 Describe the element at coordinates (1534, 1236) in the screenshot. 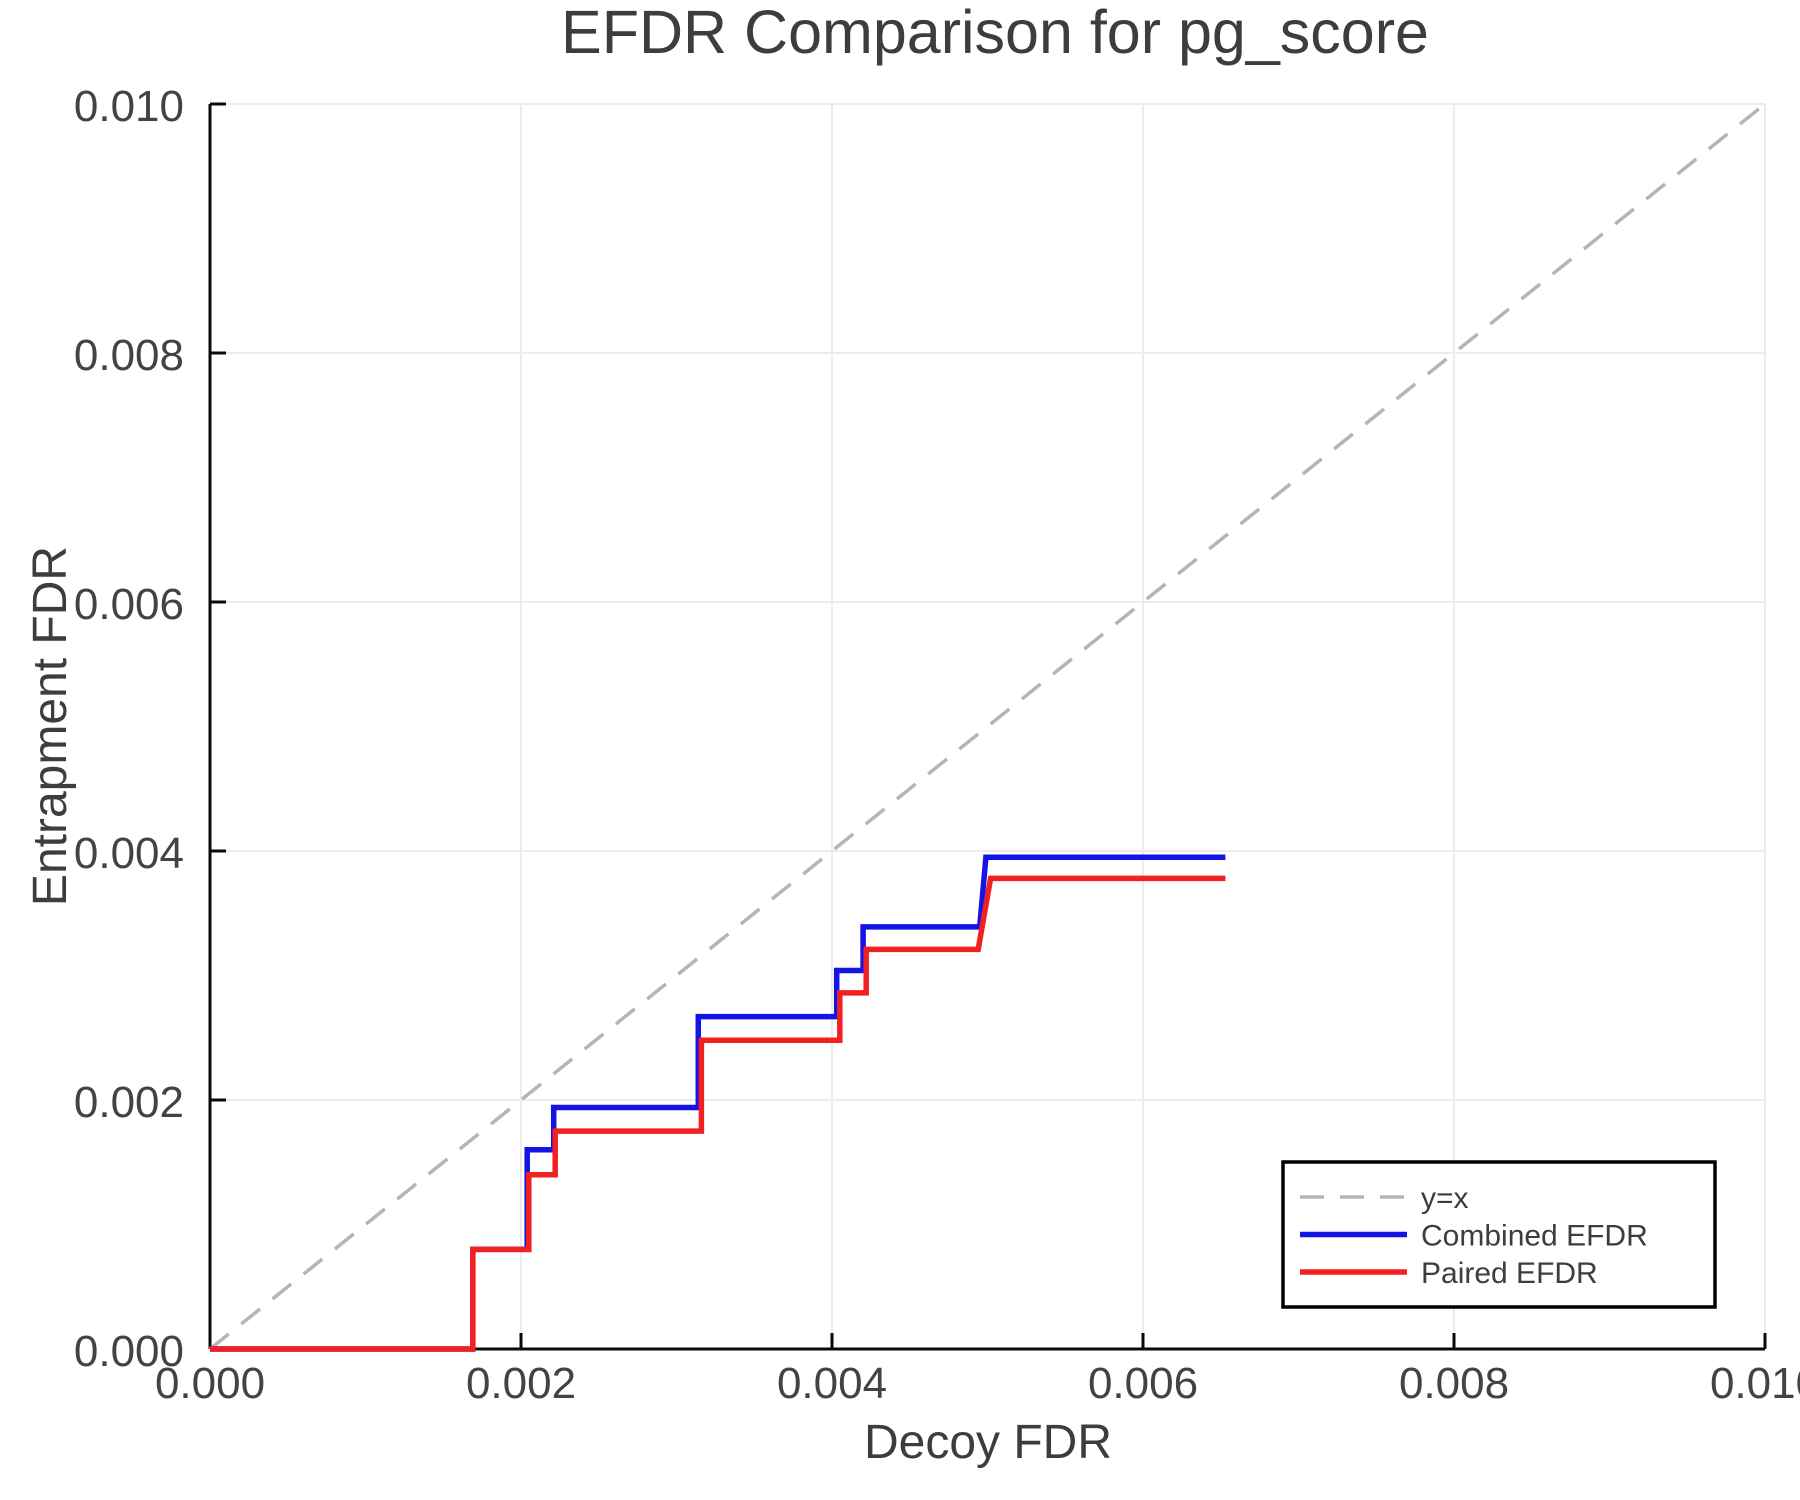

I see `legend-label: Combined EFDR` at that location.